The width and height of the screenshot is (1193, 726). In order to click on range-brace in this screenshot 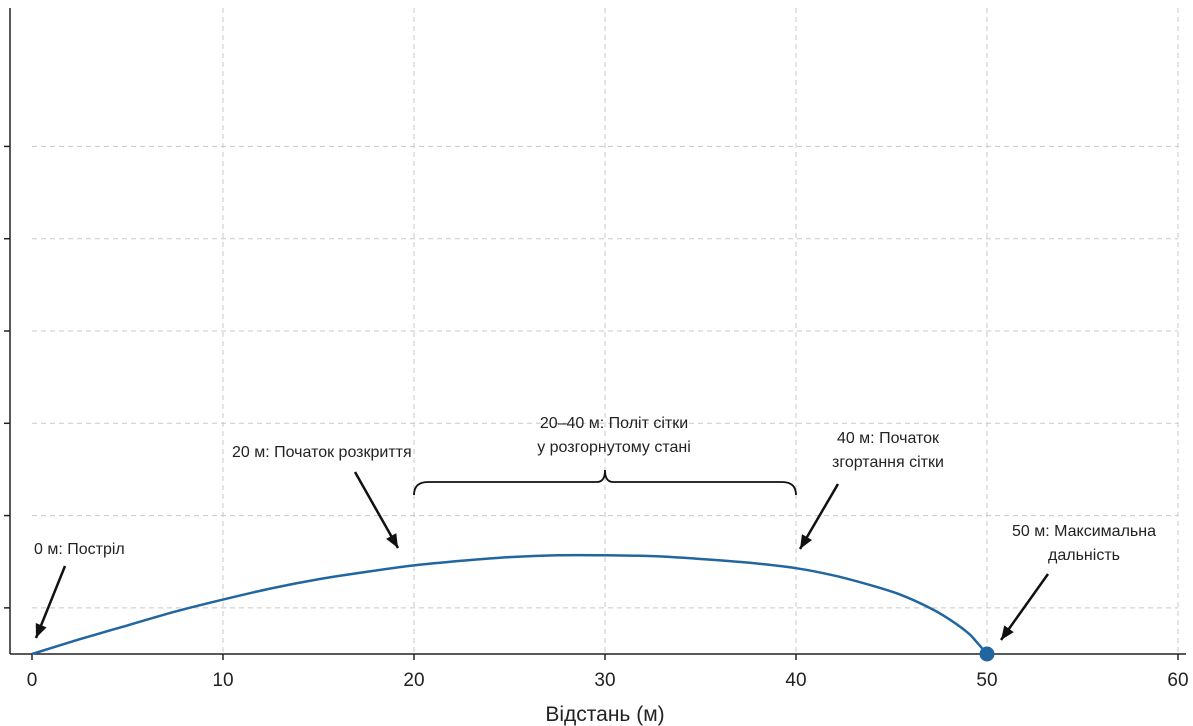, I will do `click(605, 482)`.